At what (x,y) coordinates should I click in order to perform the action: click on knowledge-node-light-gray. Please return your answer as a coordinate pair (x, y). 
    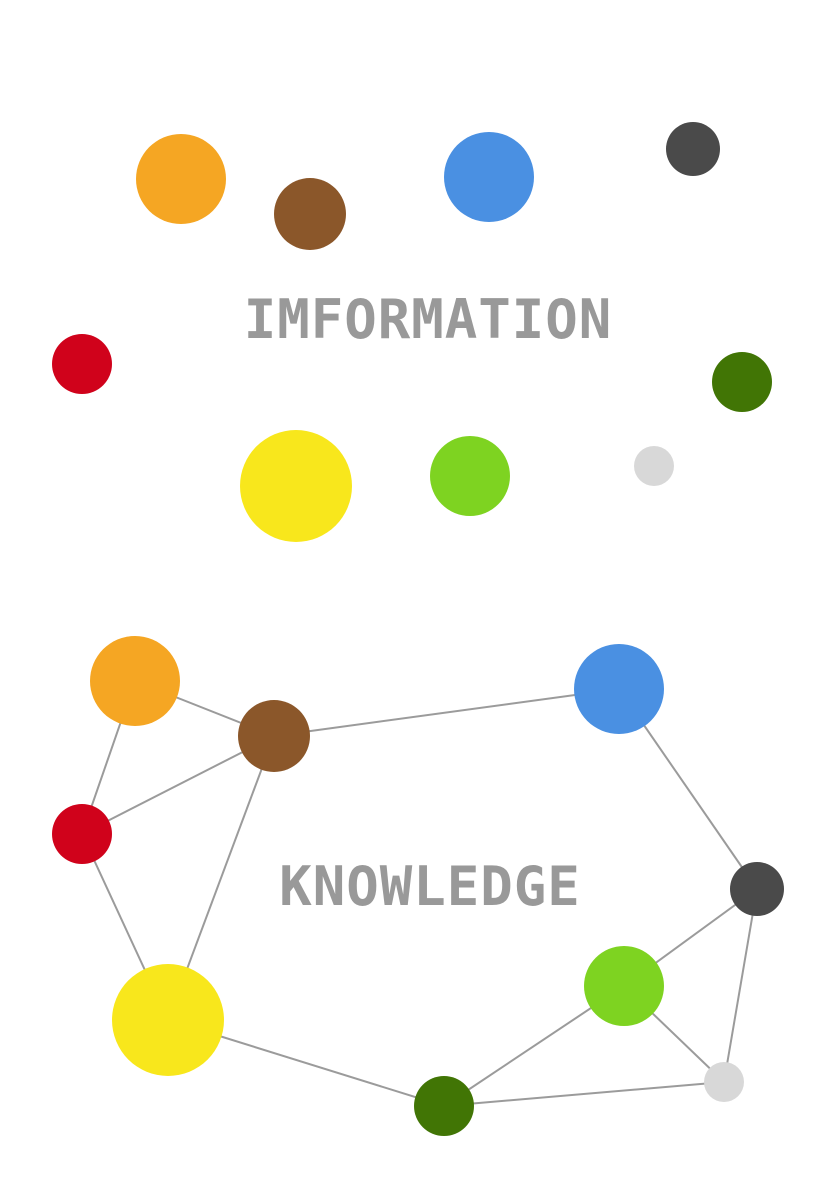
    Looking at the image, I should click on (724, 1082).